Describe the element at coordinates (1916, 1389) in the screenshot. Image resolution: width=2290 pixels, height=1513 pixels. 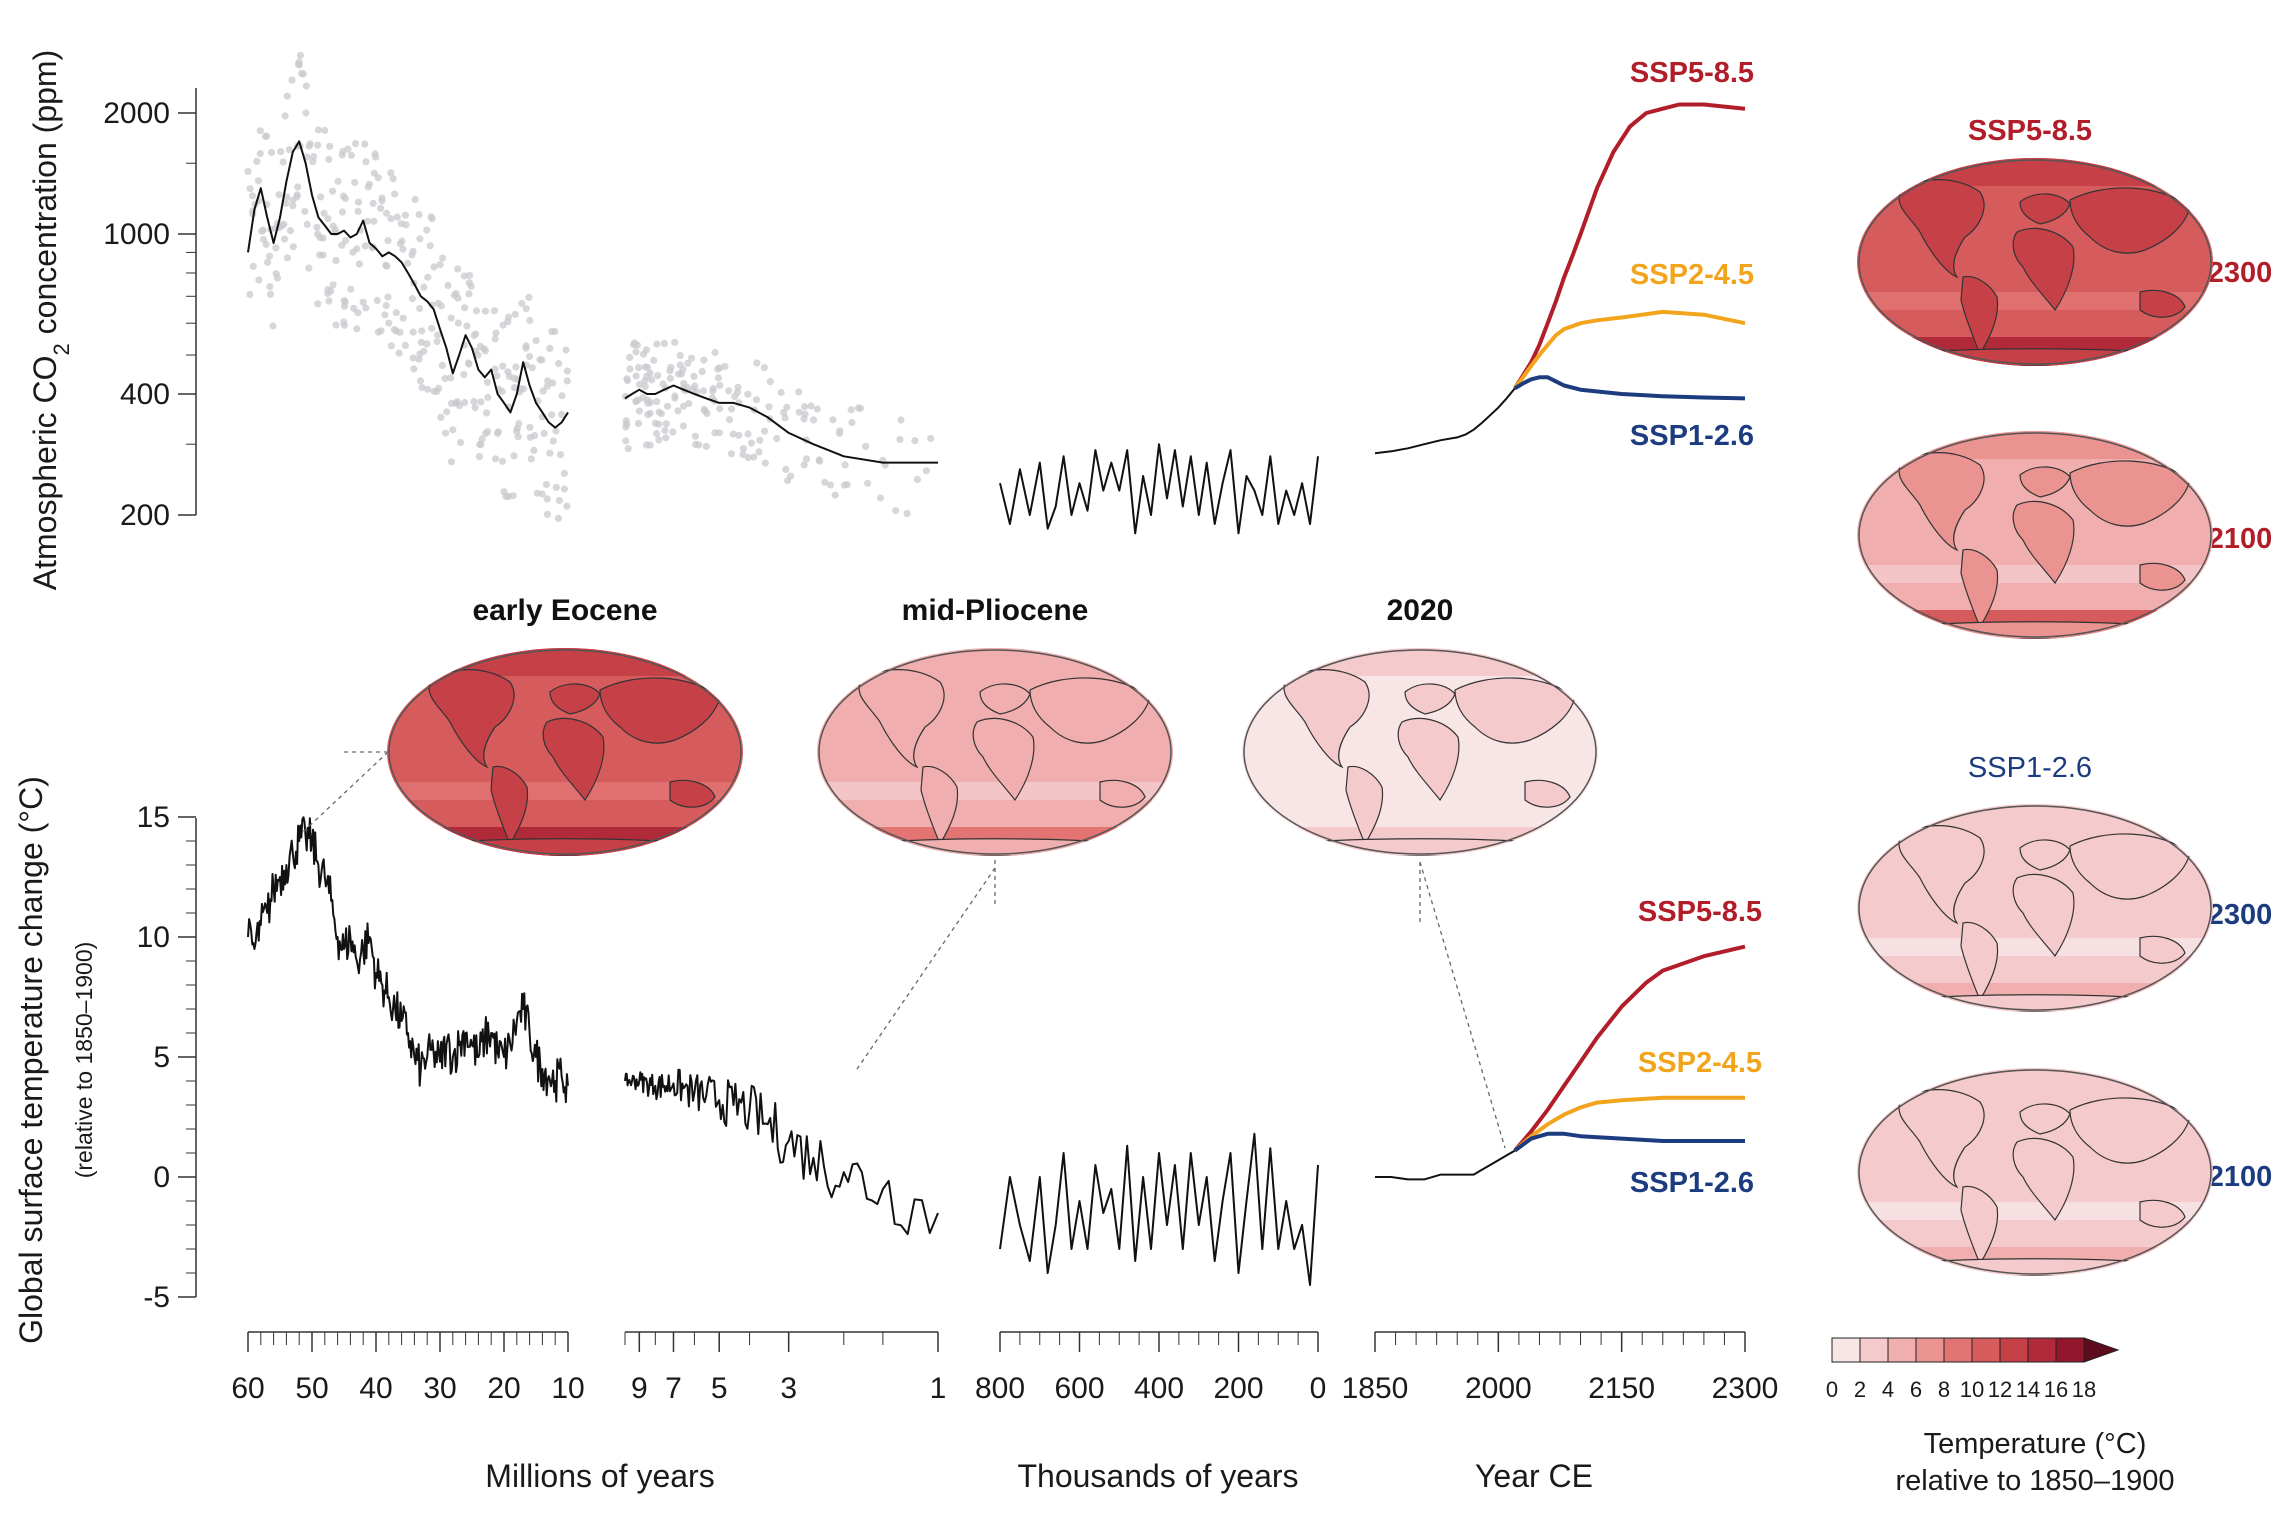
I see `colorbar-tick-label: 6` at that location.